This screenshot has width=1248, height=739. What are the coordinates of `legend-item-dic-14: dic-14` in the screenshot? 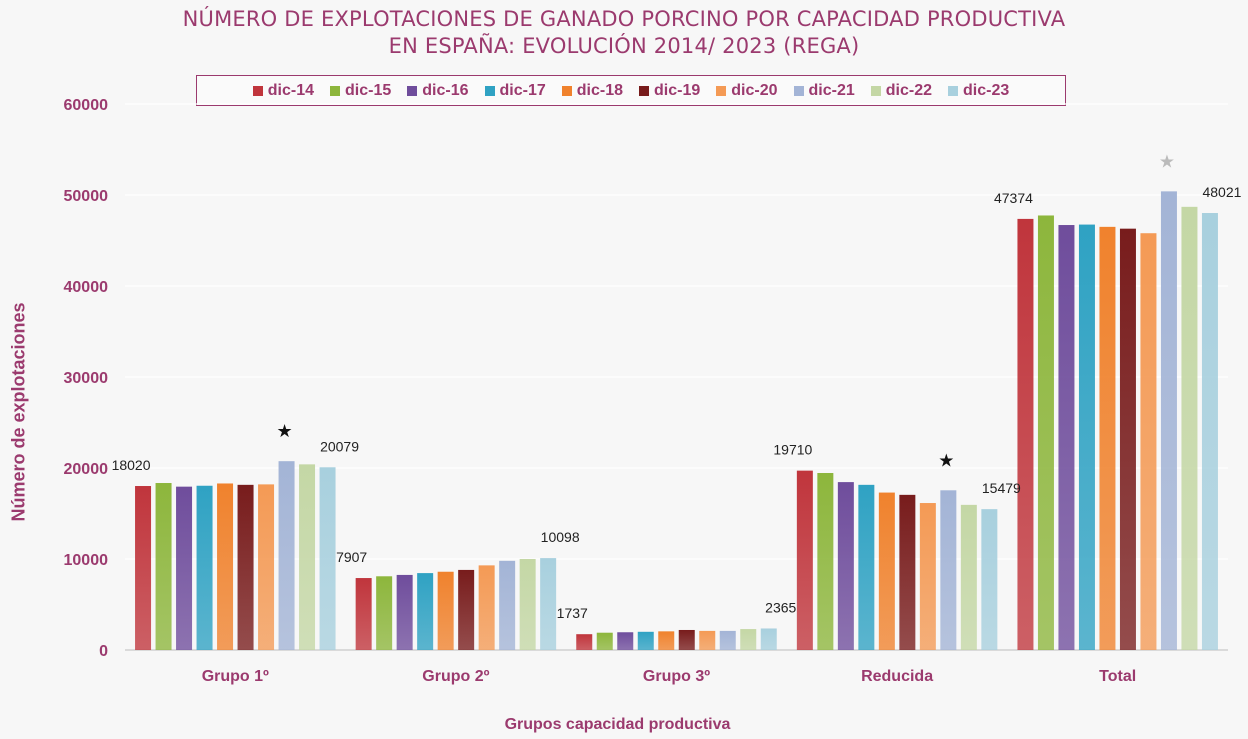 It's located at (283, 90).